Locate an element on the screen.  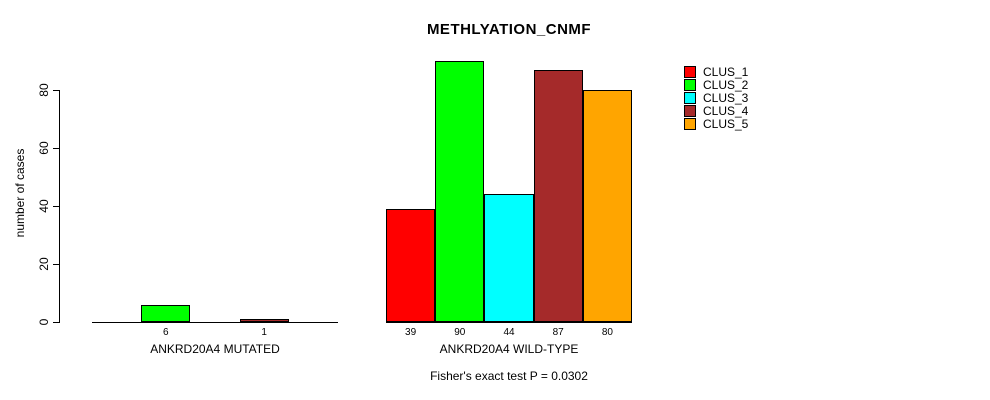
bar-value-label: 44 is located at coordinates (509, 332).